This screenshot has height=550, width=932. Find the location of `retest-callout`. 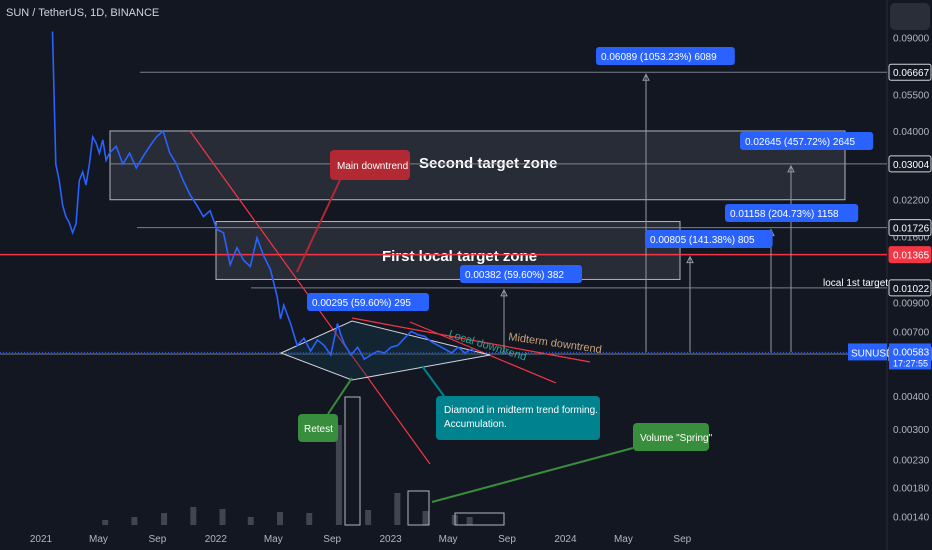

retest-callout is located at coordinates (318, 428).